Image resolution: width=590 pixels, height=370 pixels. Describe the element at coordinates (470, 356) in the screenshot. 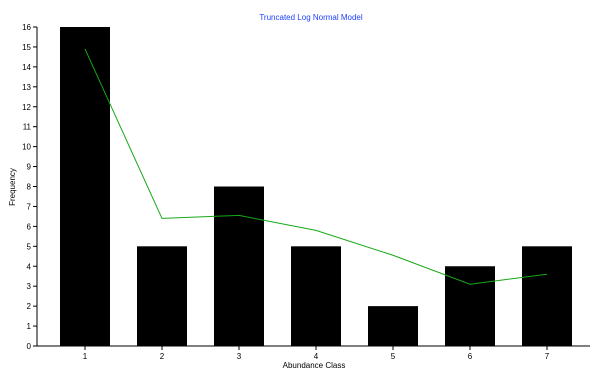

I see `x-tick-label: 6` at that location.